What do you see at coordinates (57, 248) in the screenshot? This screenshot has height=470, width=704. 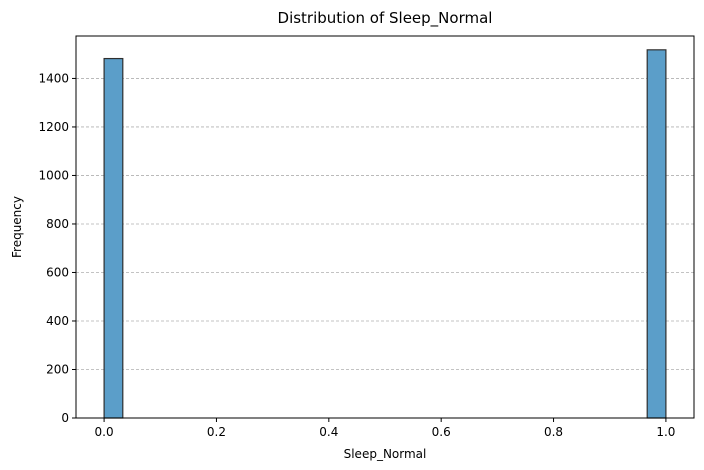 I see `y-axis-ticks: 0 200 400 600 800 1000 1200 1400` at bounding box center [57, 248].